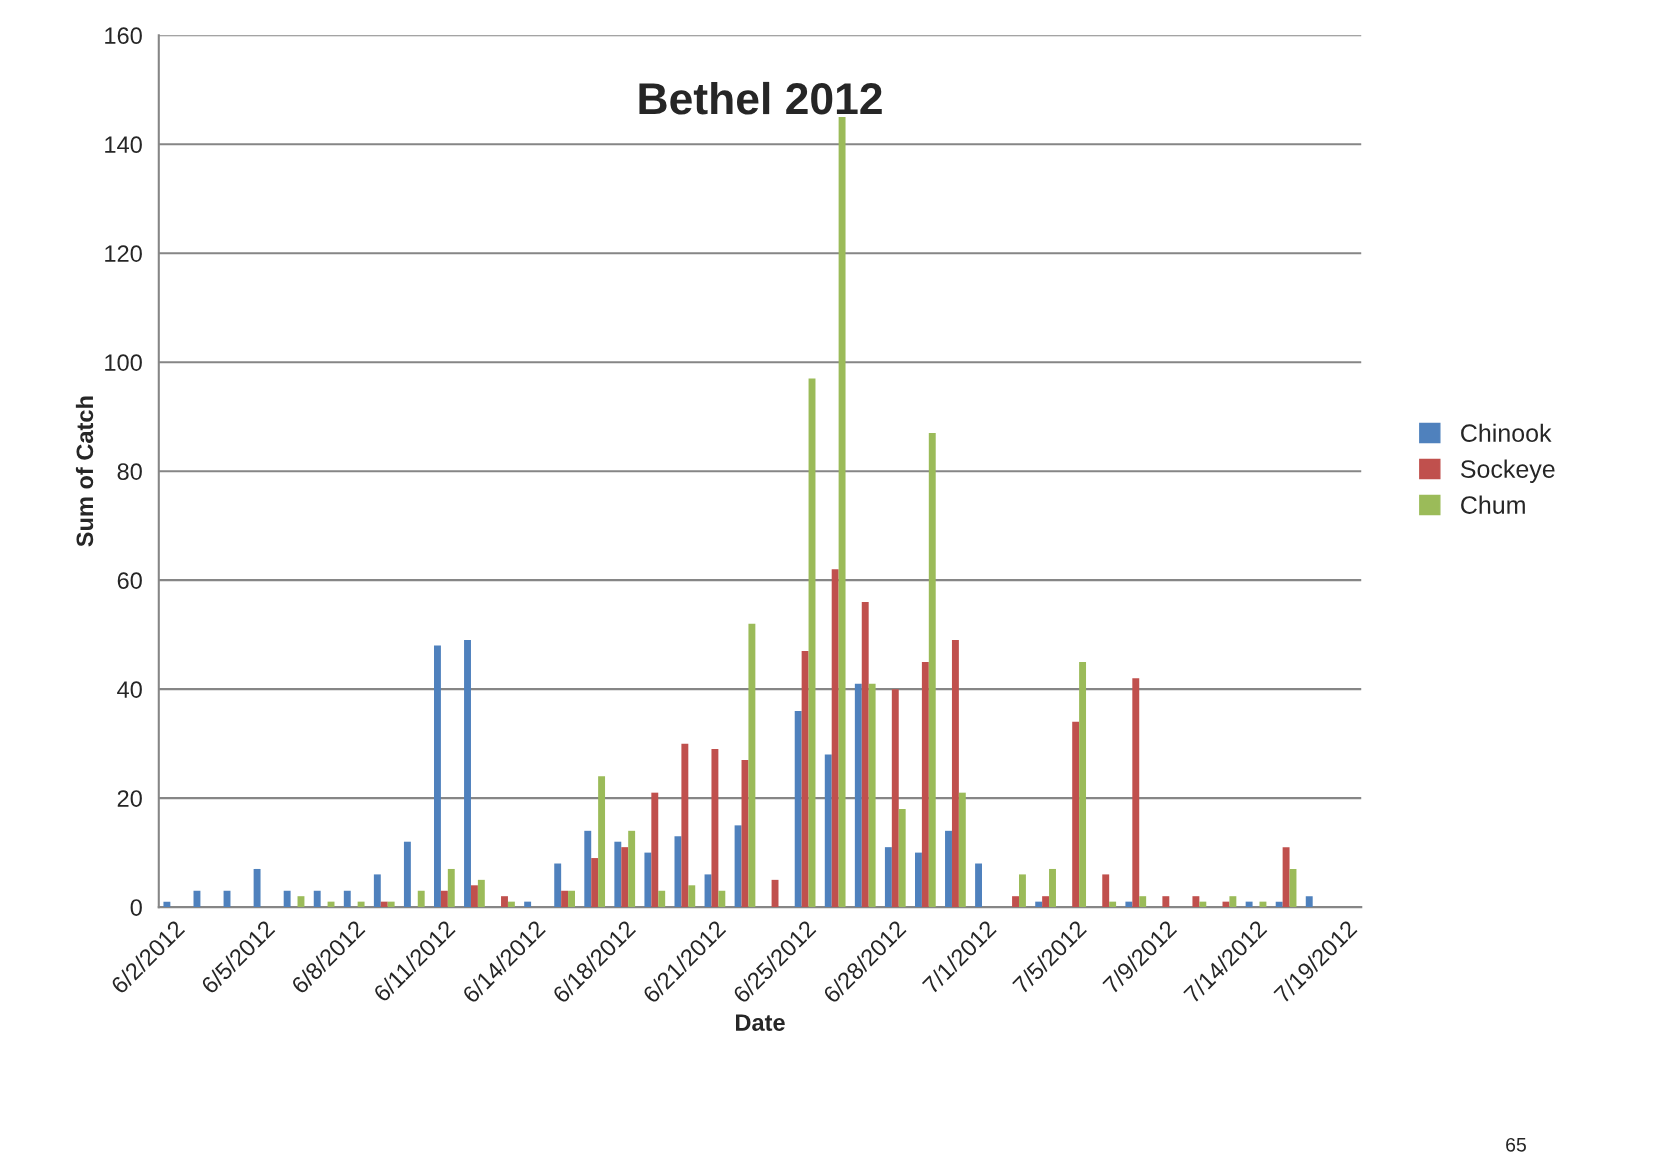 The height and width of the screenshot is (1175, 1654). Describe the element at coordinates (760, 98) in the screenshot. I see `text: Bethel 2012` at that location.